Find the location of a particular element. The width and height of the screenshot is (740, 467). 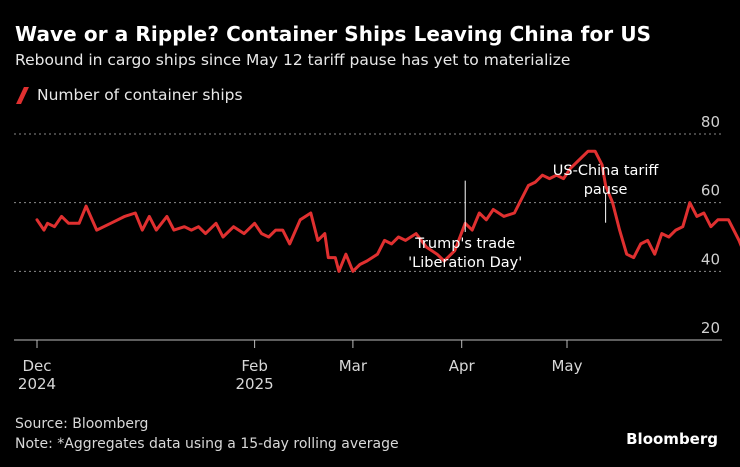

y-tick-label: 40 is located at coordinates (710, 259).